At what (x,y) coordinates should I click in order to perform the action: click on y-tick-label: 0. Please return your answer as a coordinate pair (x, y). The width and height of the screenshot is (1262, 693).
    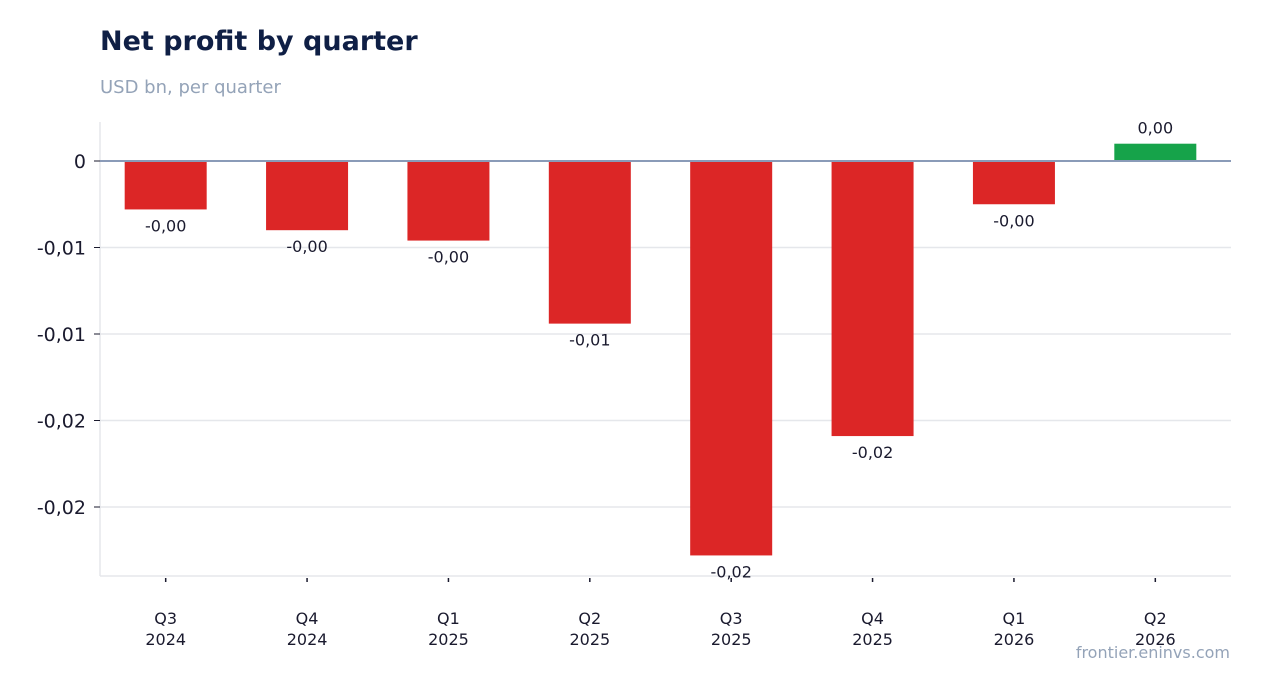
    Looking at the image, I should click on (80, 162).